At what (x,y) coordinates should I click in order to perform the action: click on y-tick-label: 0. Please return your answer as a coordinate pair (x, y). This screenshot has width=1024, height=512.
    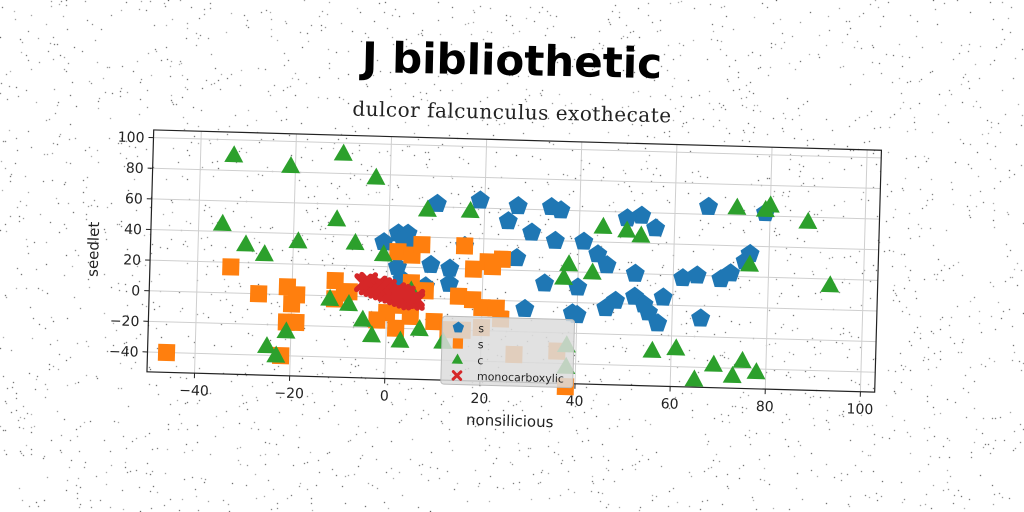
    Looking at the image, I should click on (135, 291).